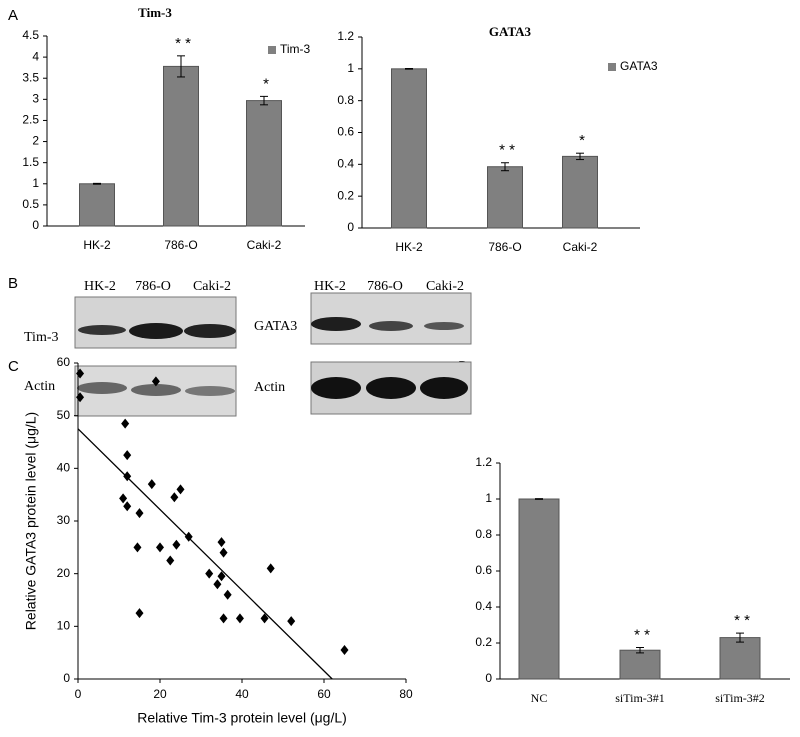  What do you see at coordinates (242, 694) in the screenshot?
I see `x-tick-label: 40` at bounding box center [242, 694].